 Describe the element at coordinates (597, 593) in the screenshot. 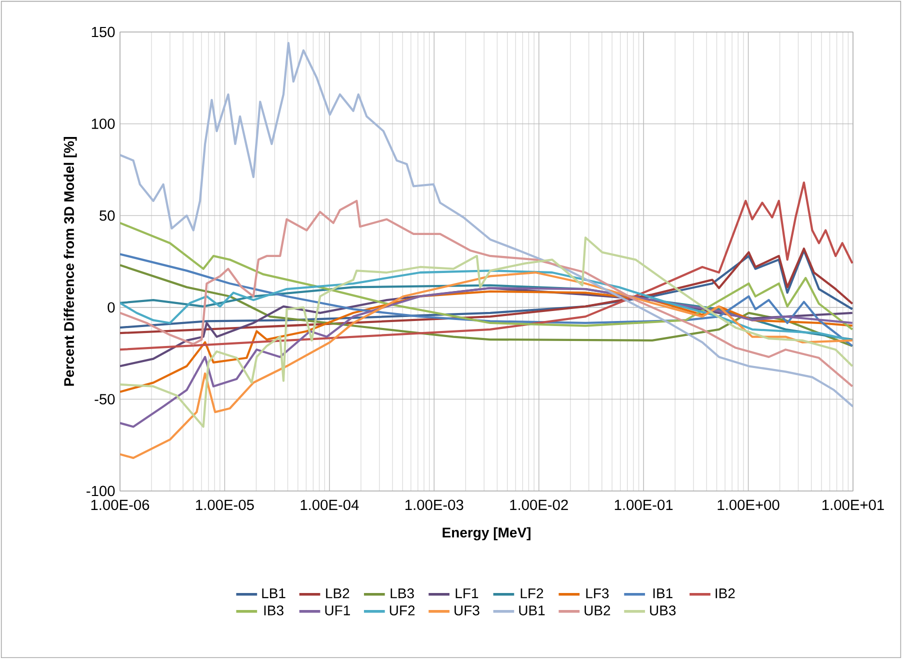

I see `legend-label: LF3` at that location.